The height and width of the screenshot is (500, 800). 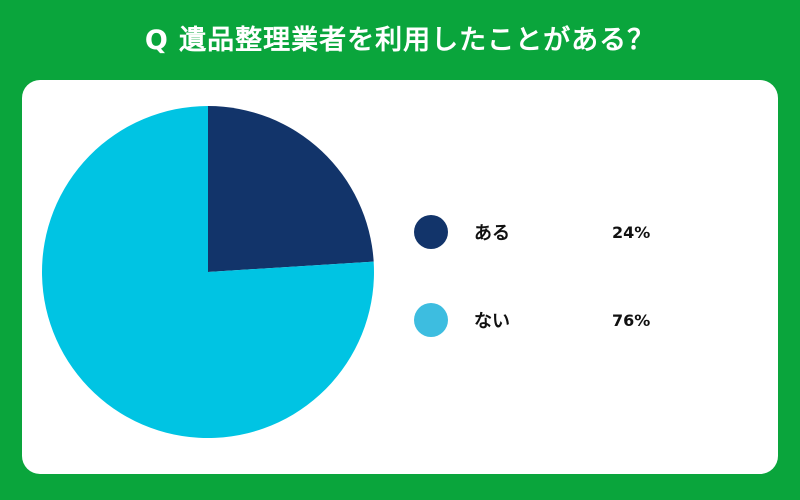 I want to click on pie-slice-aru, so click(x=291, y=189).